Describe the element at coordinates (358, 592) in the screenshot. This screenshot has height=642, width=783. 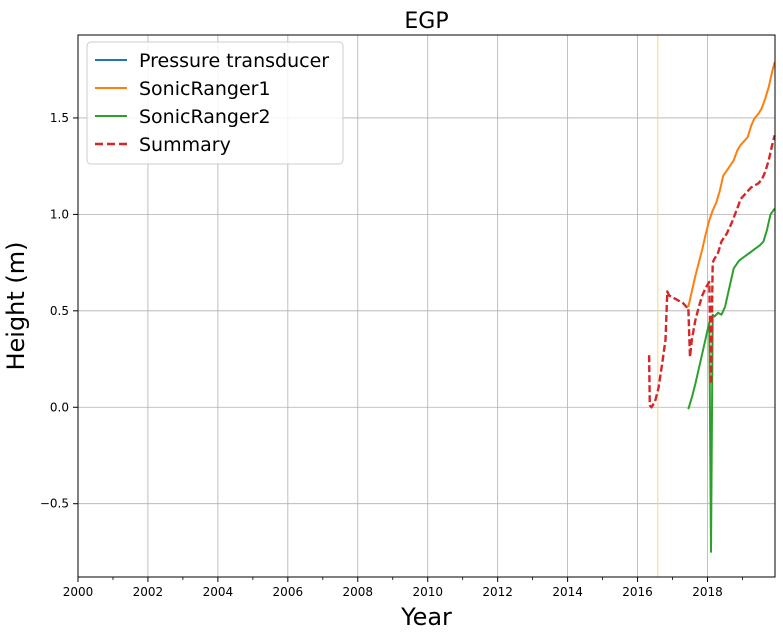
I see `x-tick-label-2008: 2008` at that location.